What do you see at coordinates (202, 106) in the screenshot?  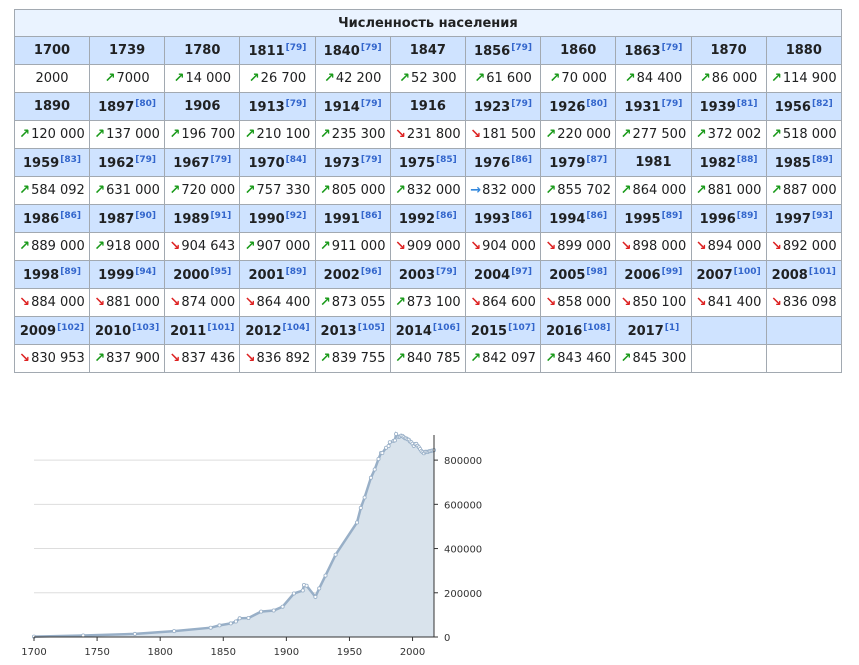 I see `year-cell: 1906` at bounding box center [202, 106].